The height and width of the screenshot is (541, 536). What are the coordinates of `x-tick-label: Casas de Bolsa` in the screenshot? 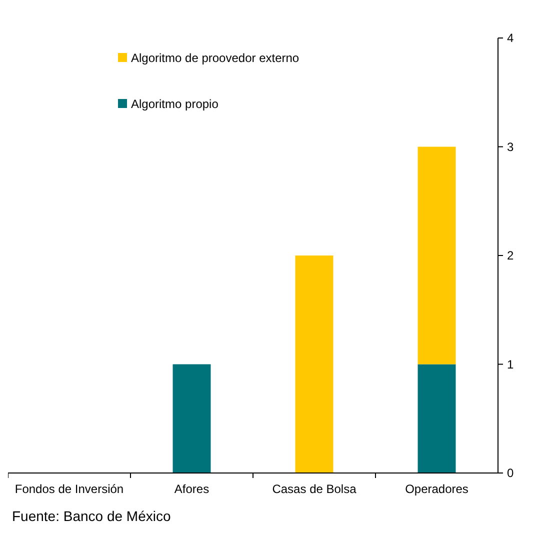 It's located at (314, 489).